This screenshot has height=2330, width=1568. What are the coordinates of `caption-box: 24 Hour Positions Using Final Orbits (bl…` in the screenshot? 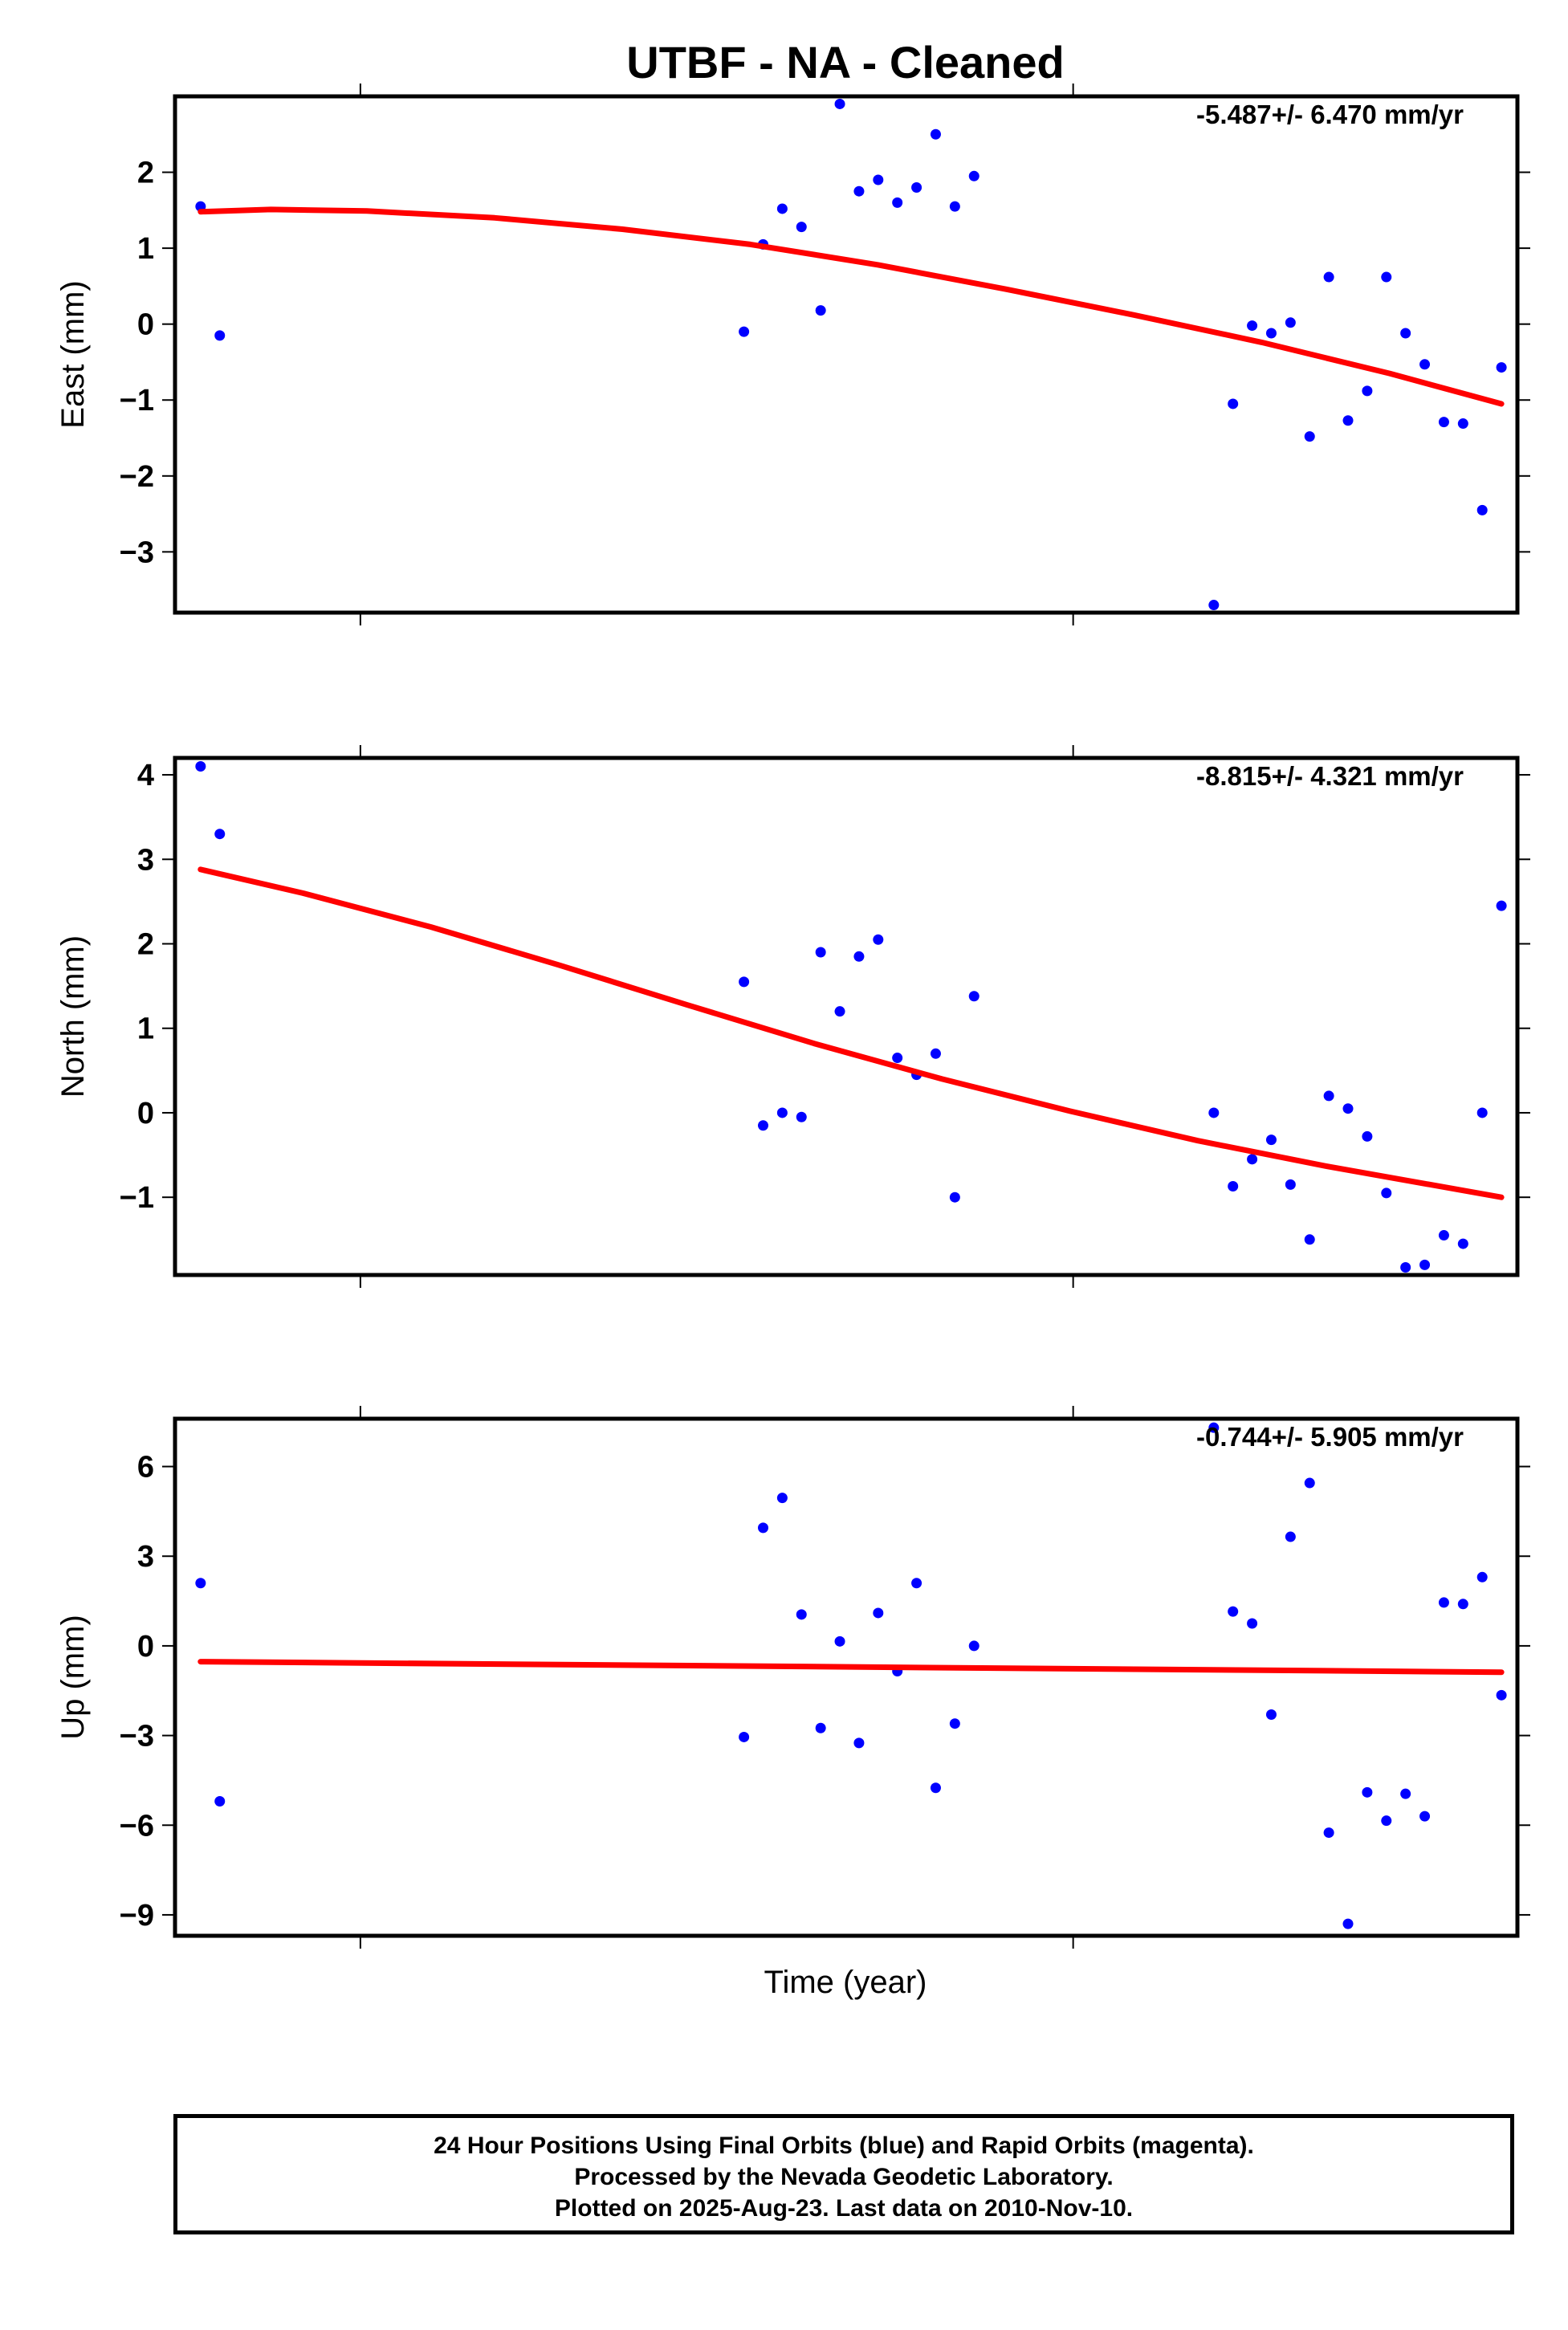 It's located at (843, 2174).